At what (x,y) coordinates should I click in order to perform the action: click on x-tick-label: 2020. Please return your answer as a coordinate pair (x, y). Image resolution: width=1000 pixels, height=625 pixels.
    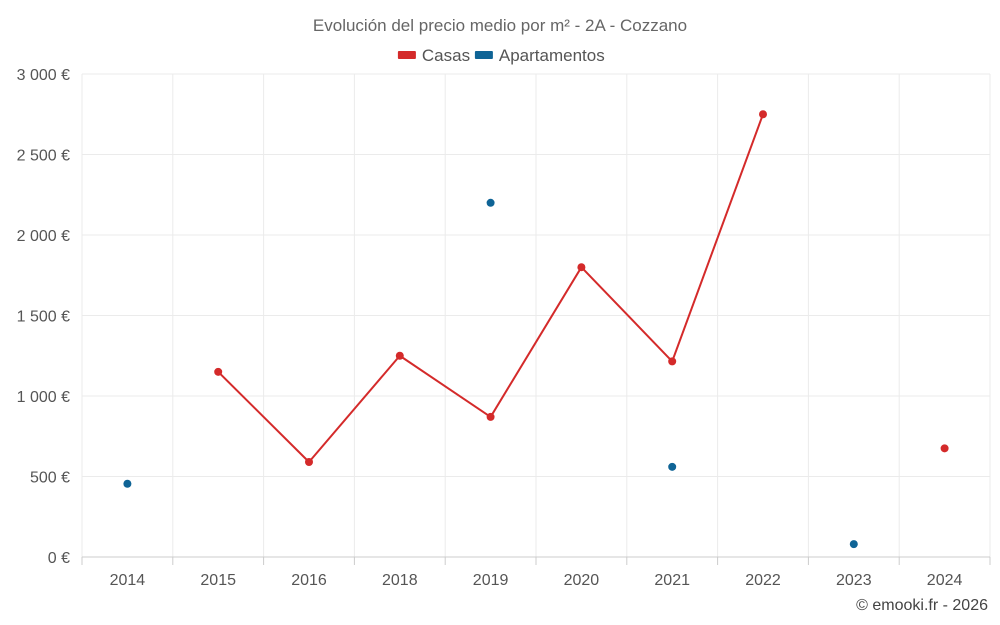
    Looking at the image, I should click on (582, 580).